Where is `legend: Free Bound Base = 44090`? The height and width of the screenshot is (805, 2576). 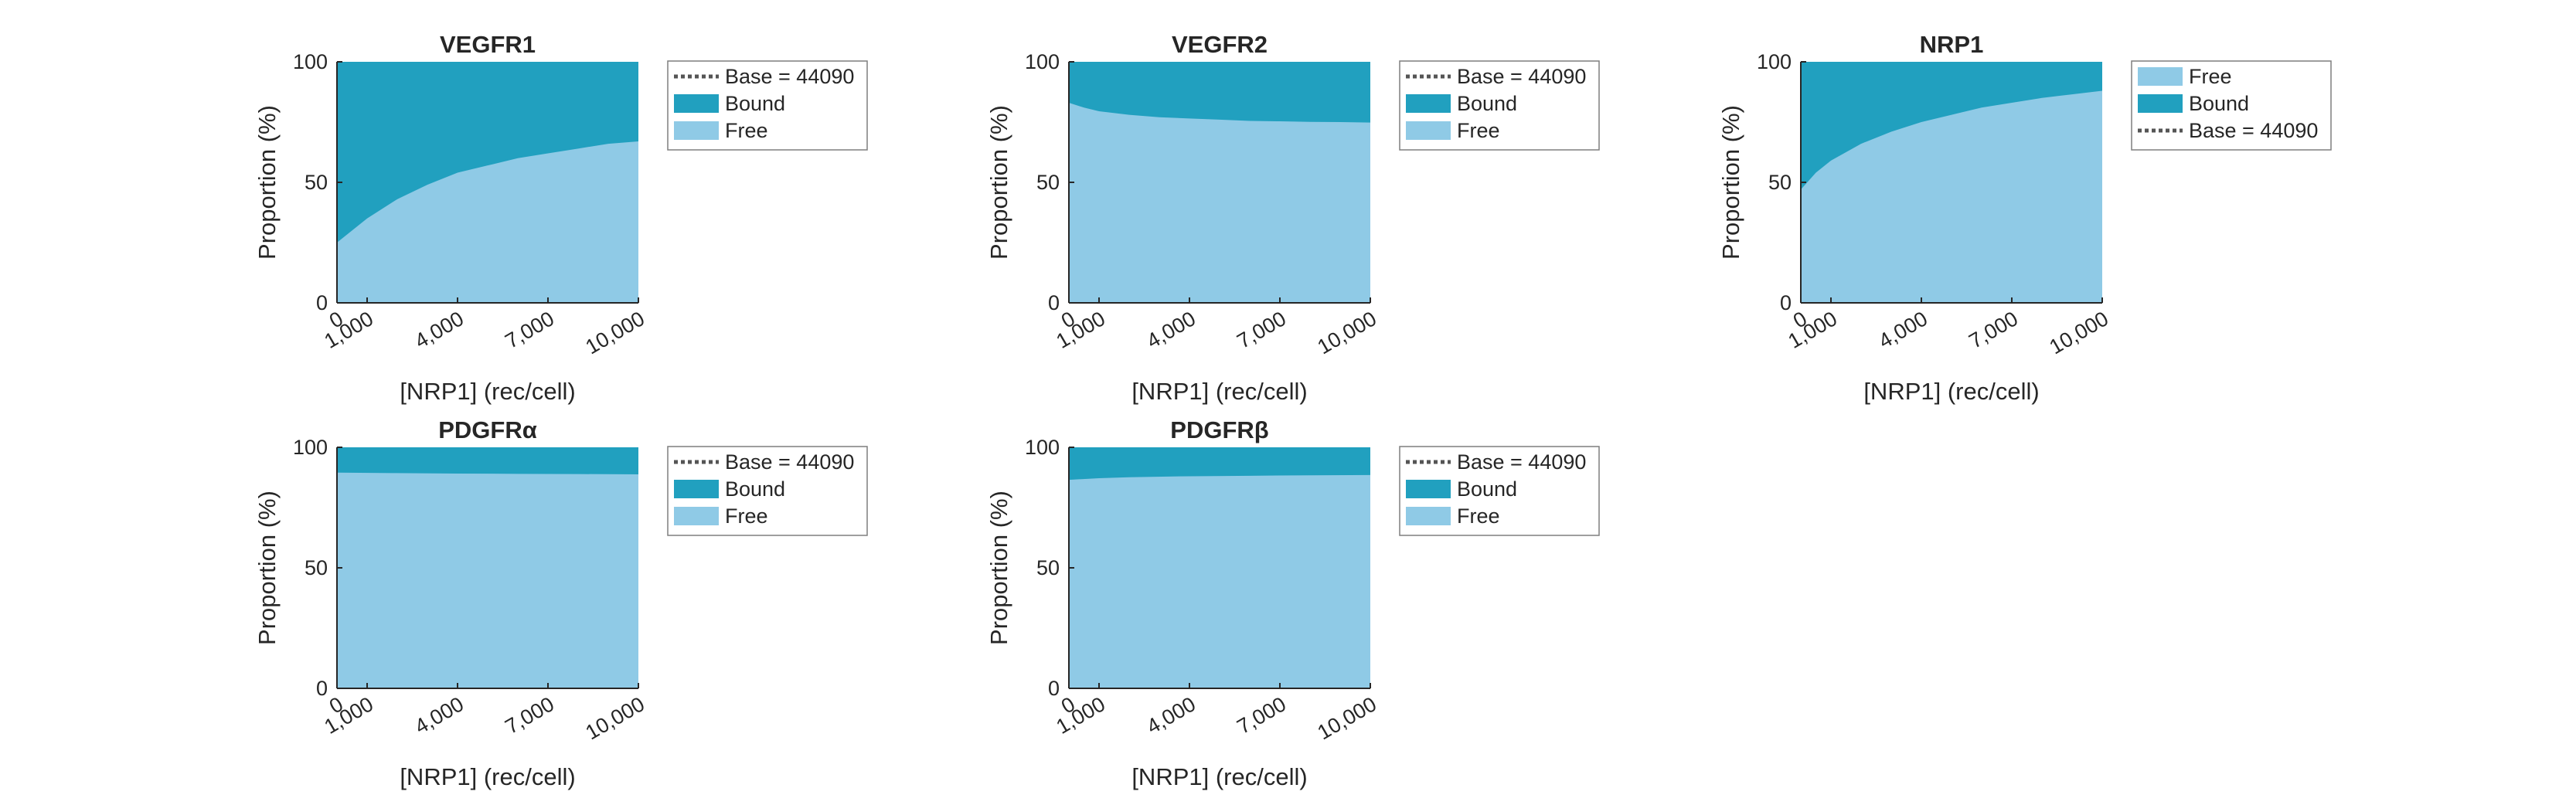 legend: Free Bound Base = 44090 is located at coordinates (2231, 105).